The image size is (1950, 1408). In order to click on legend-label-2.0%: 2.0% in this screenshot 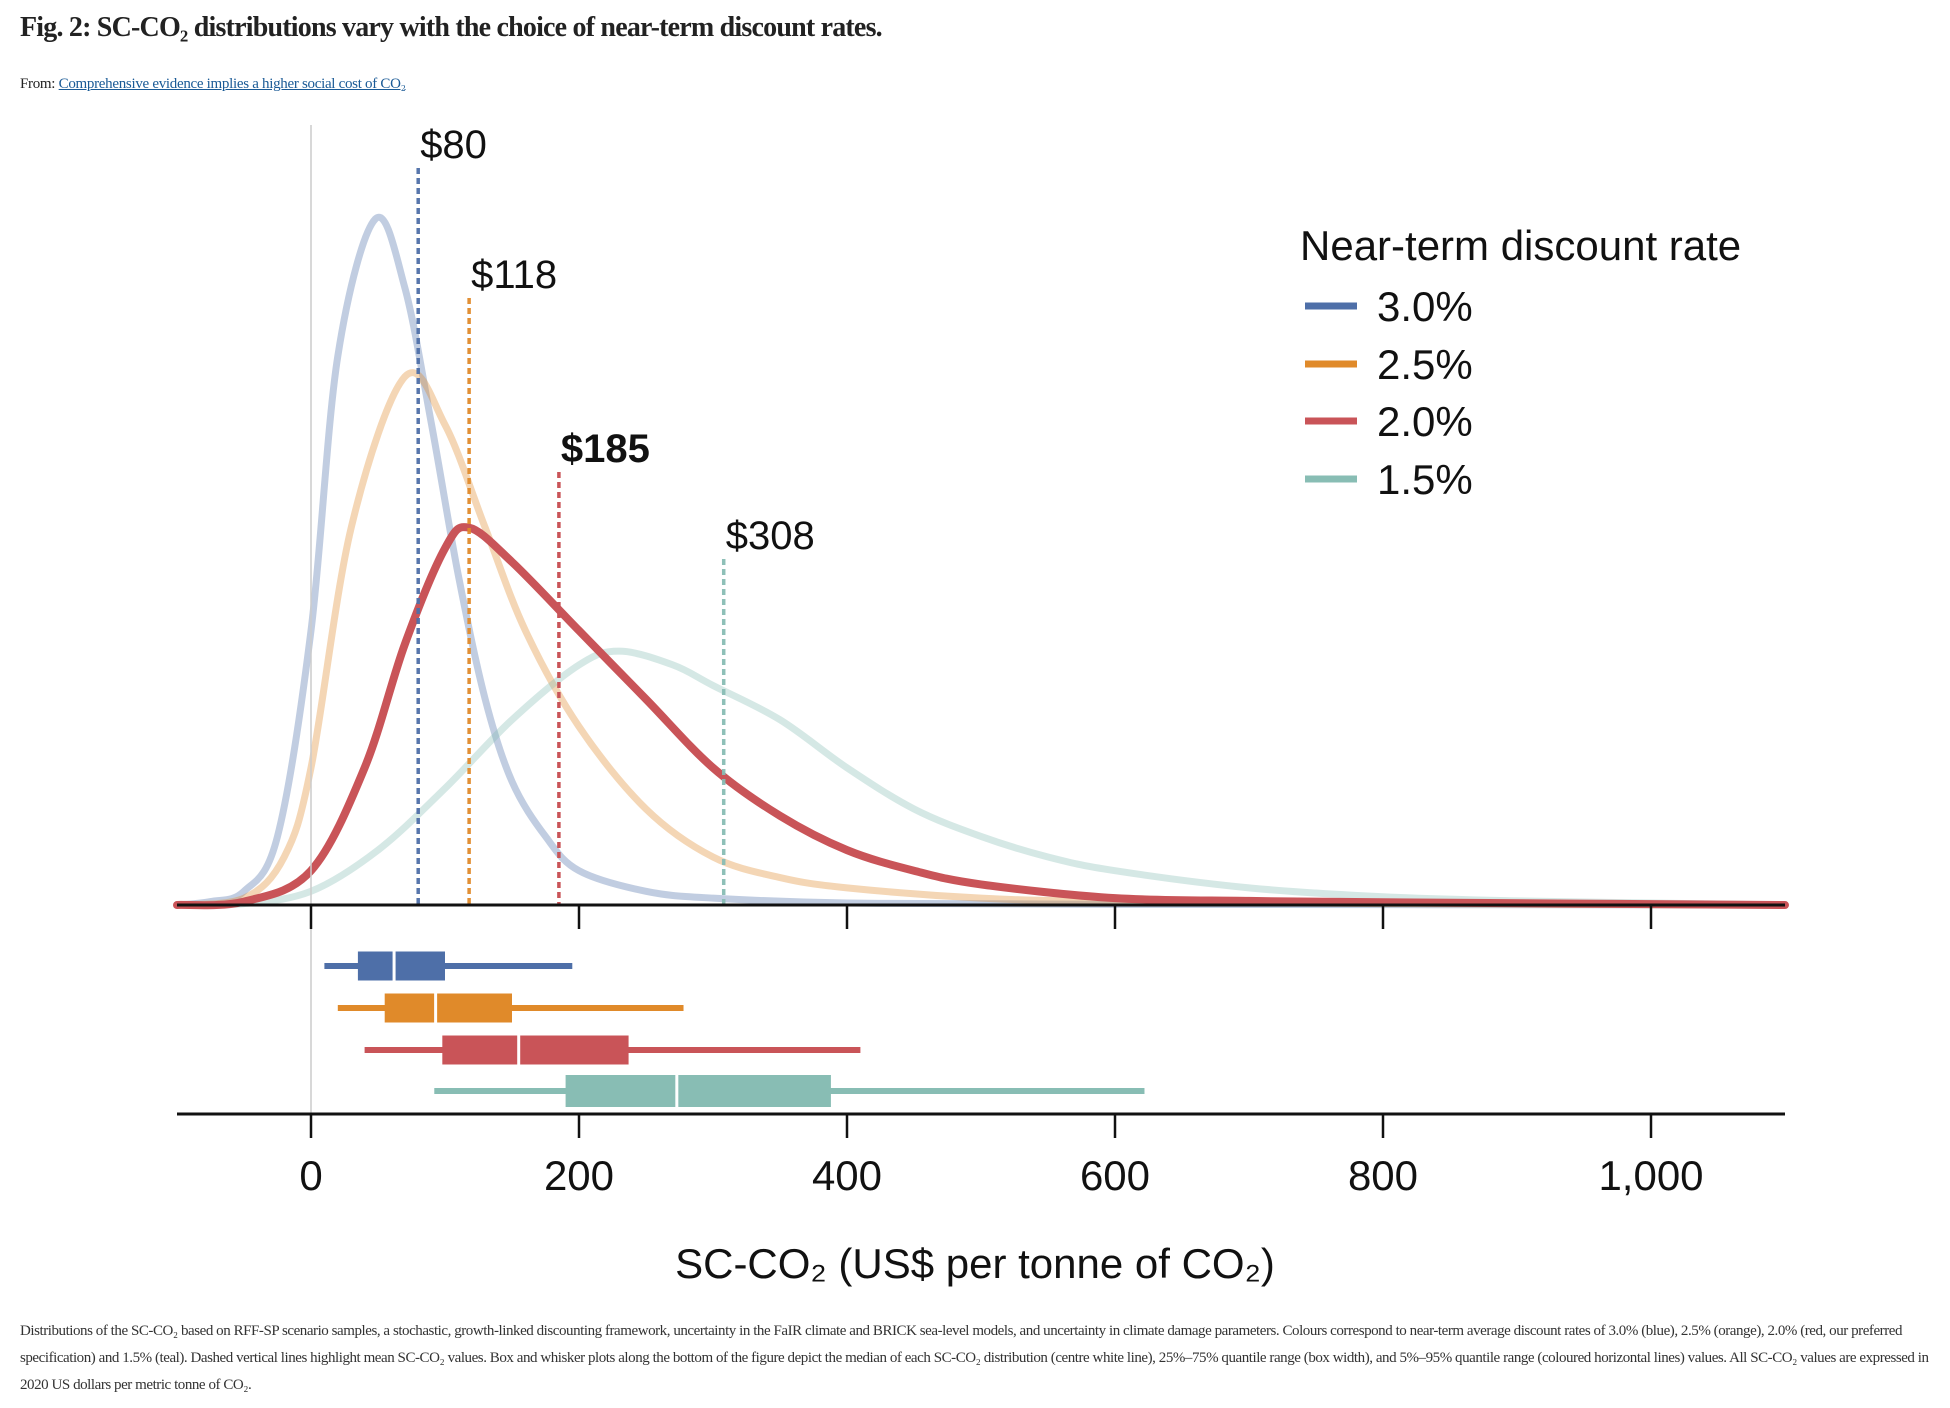, I will do `click(1425, 421)`.